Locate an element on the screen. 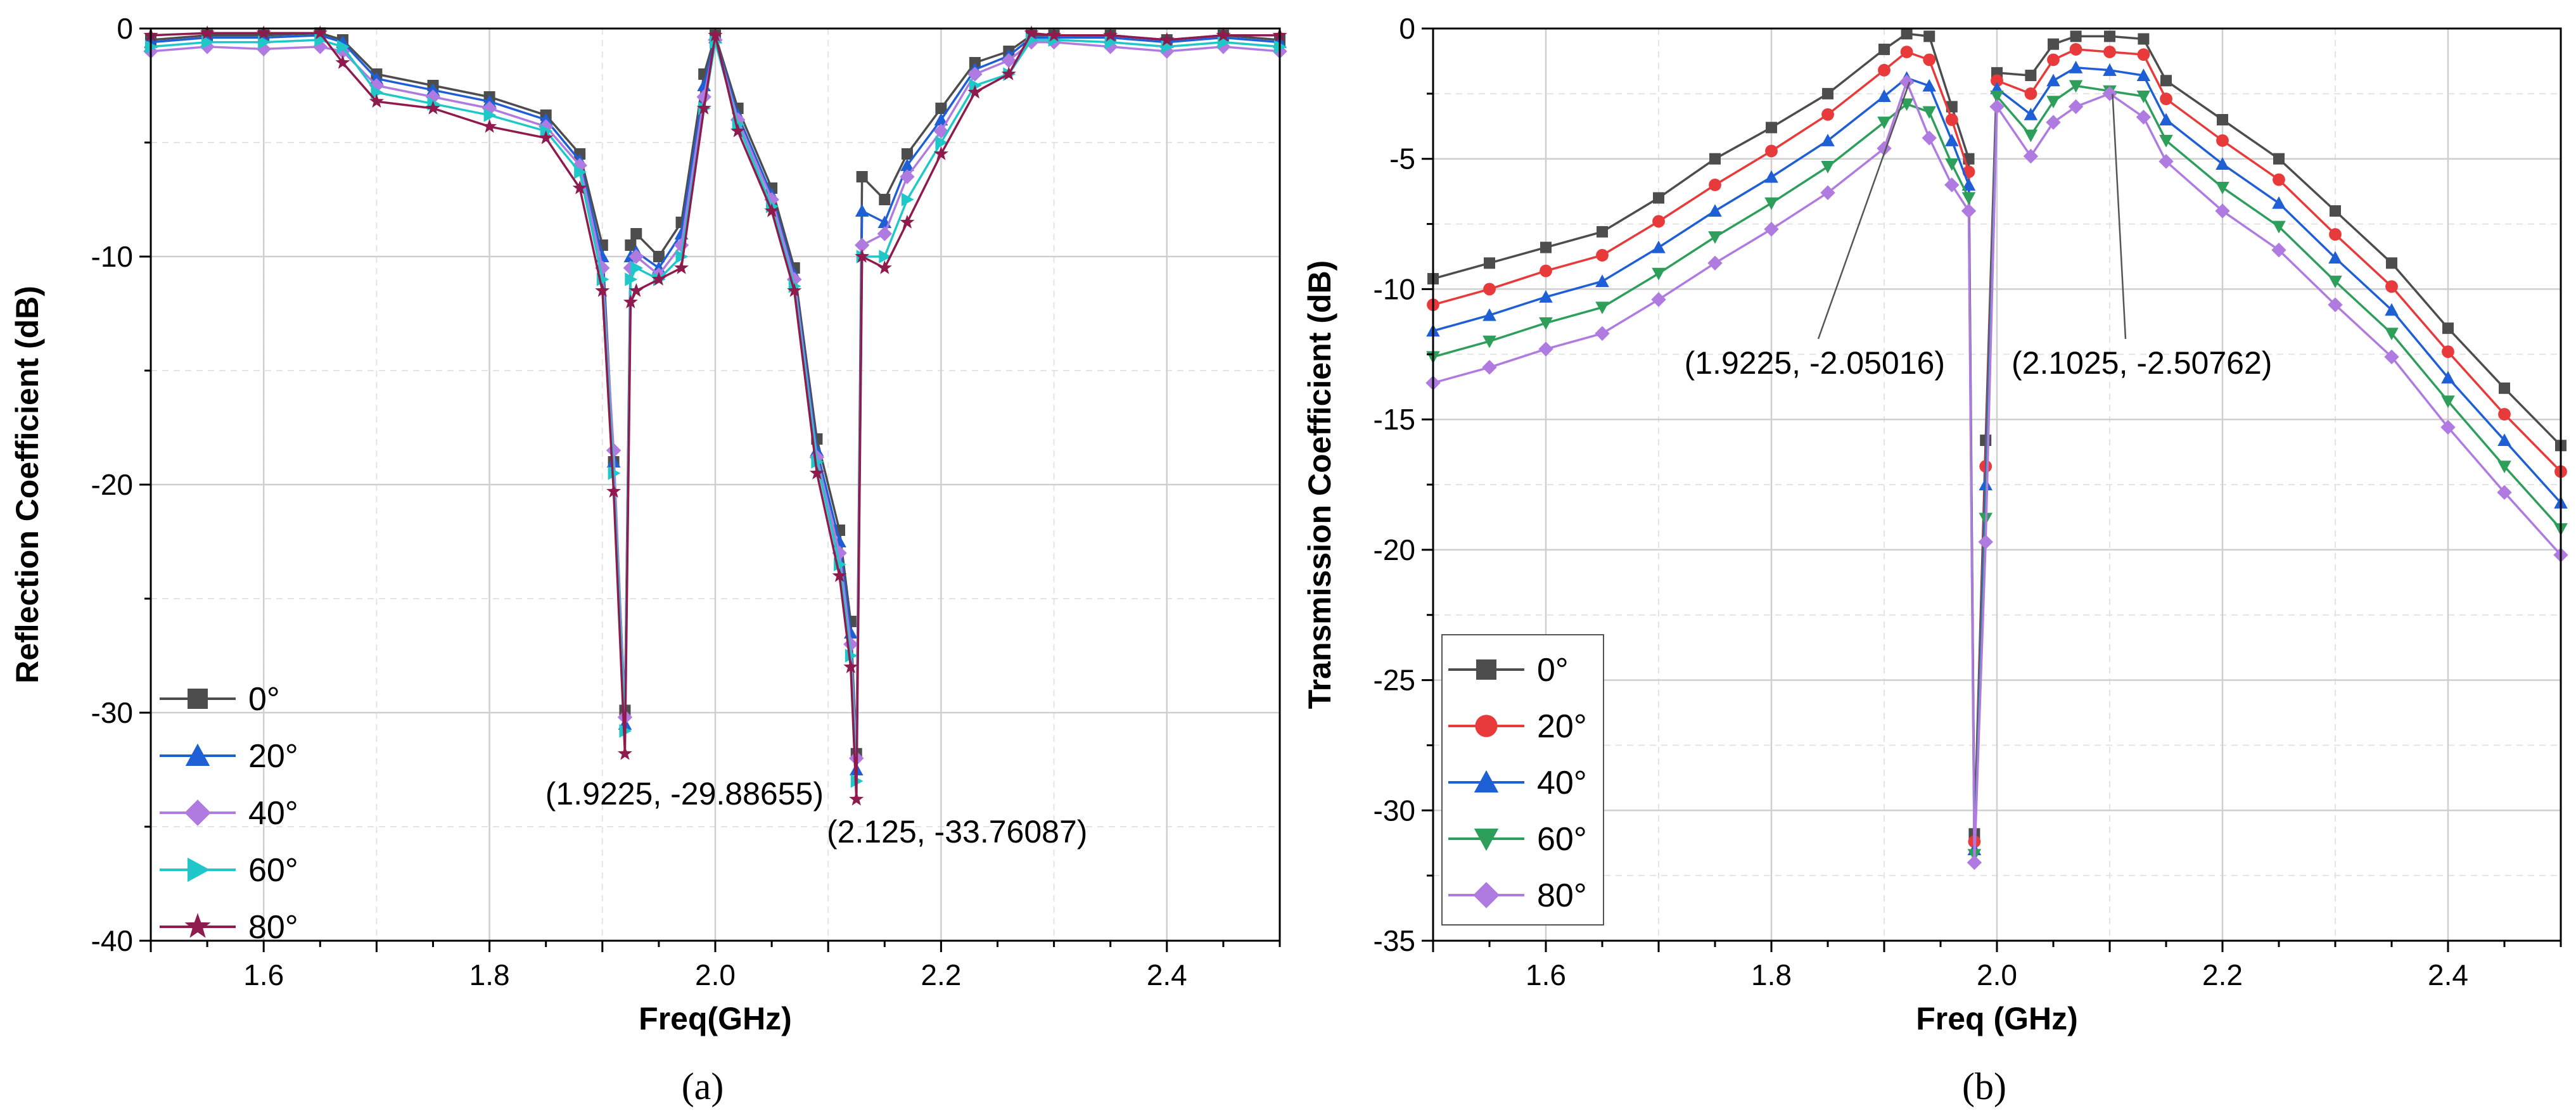  legend: 0° 20° 40° 60° 80° is located at coordinates (1523, 780).